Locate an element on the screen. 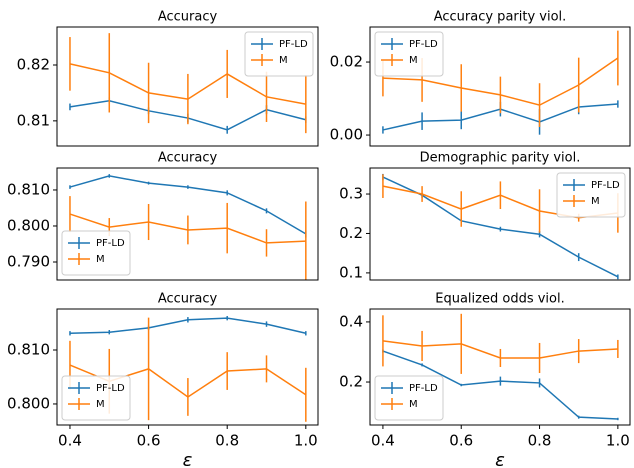 Image resolution: width=634 pixels, height=468 pixels. subplot: Demographic parity viol. 0.1 0.2 0.3 PF-LD M is located at coordinates (485, 216).